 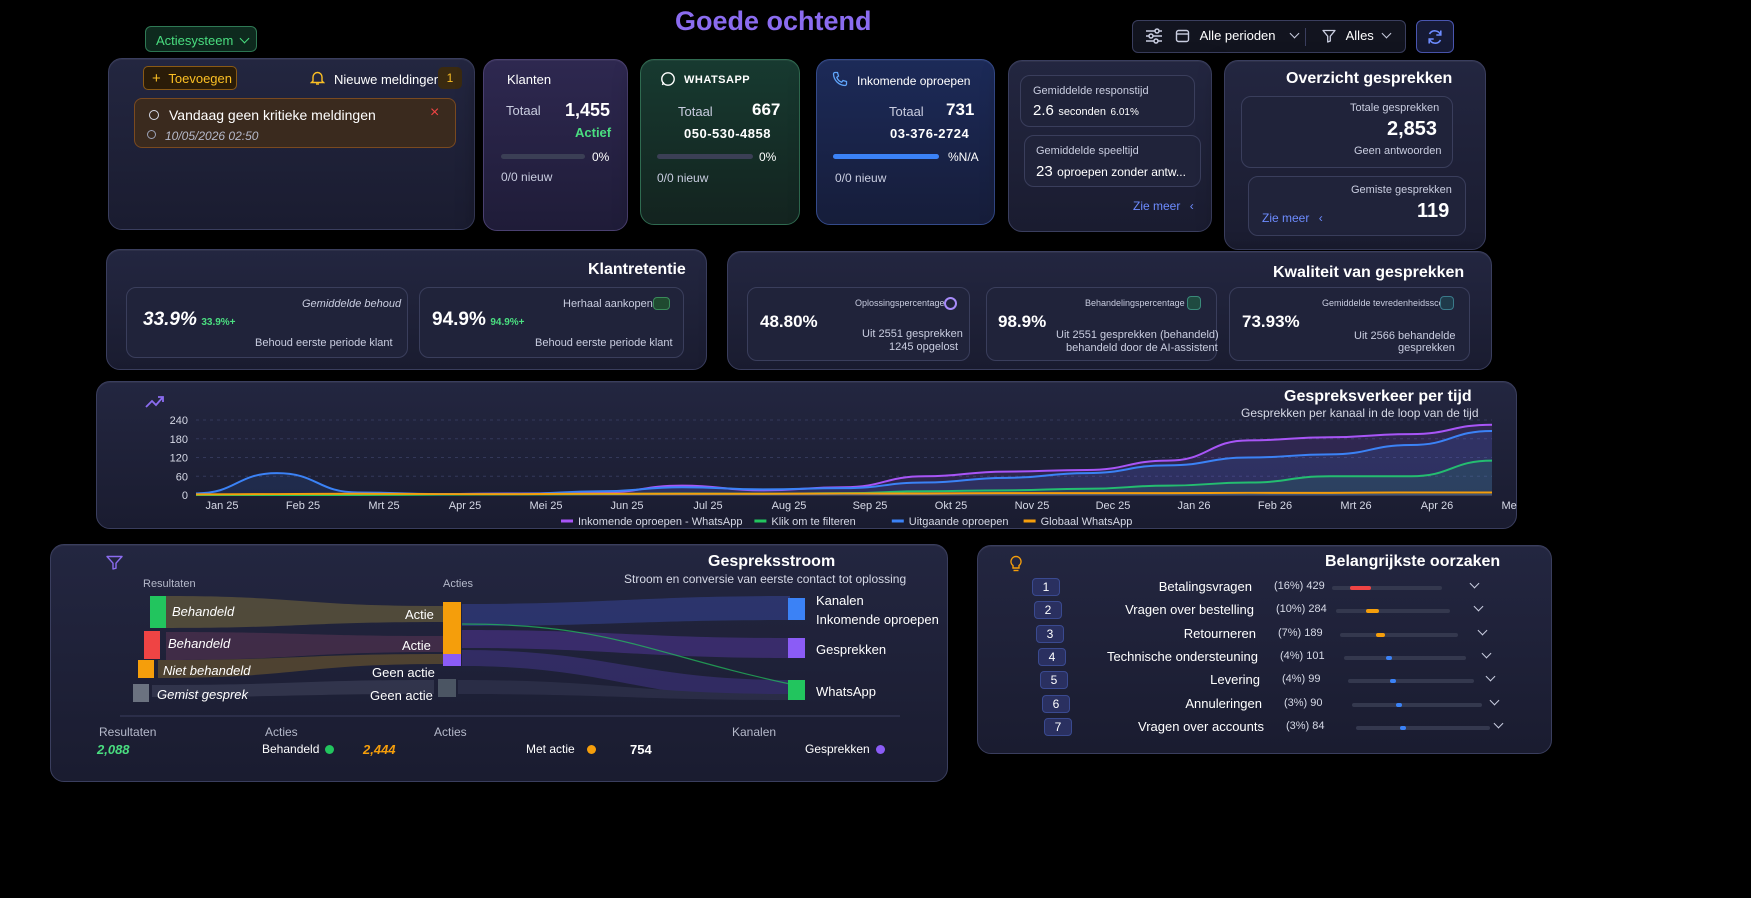 I want to click on avg-response-delta: 6.01%, so click(x=1124, y=112).